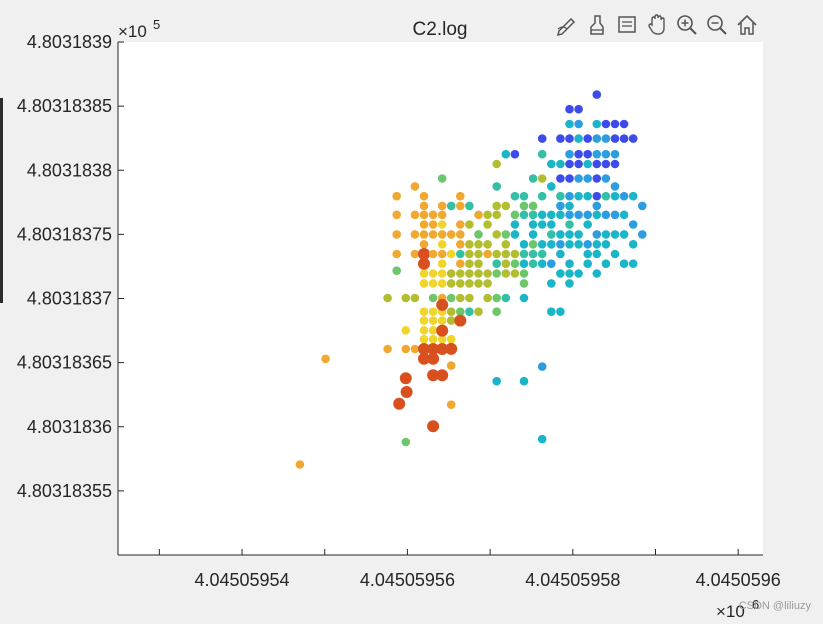 The image size is (823, 624). Describe the element at coordinates (737, 609) in the screenshot. I see `x-exponent-label: ×10 6` at that location.